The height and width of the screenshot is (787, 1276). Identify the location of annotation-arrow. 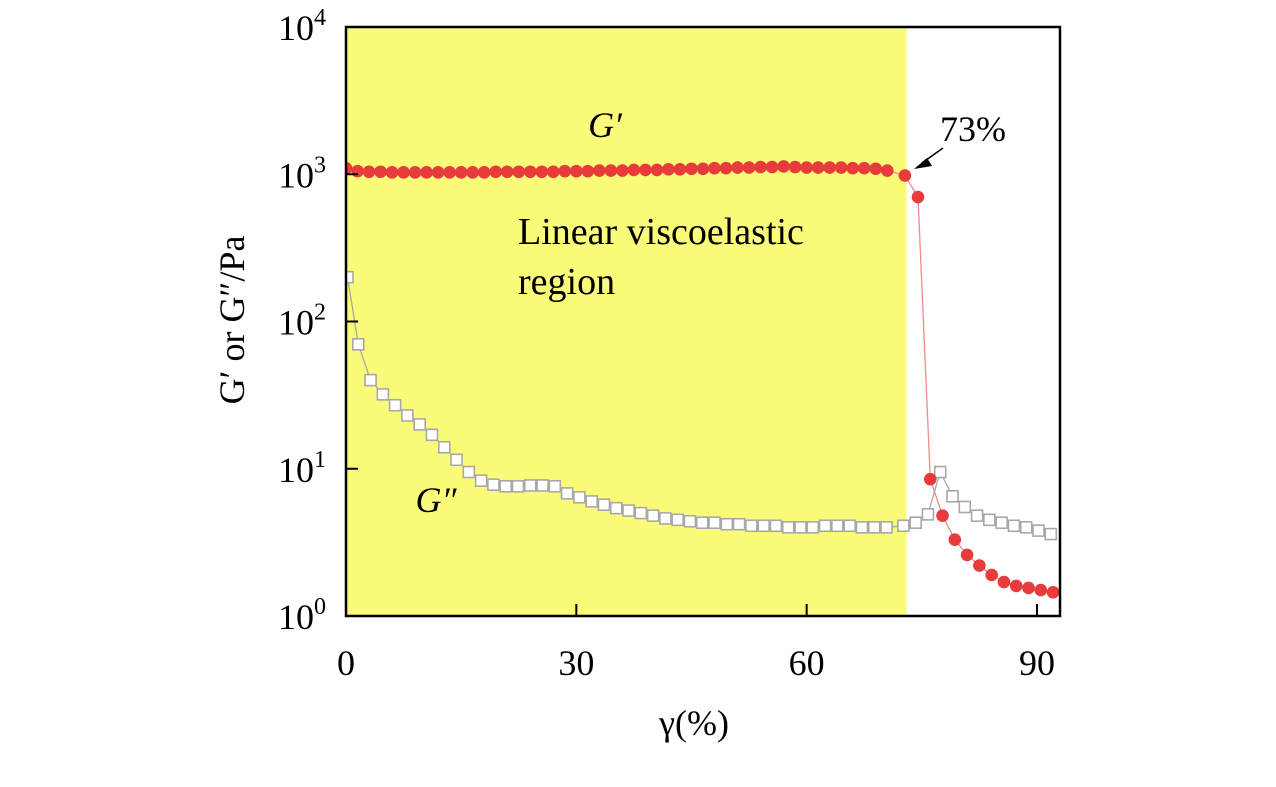
(929, 158).